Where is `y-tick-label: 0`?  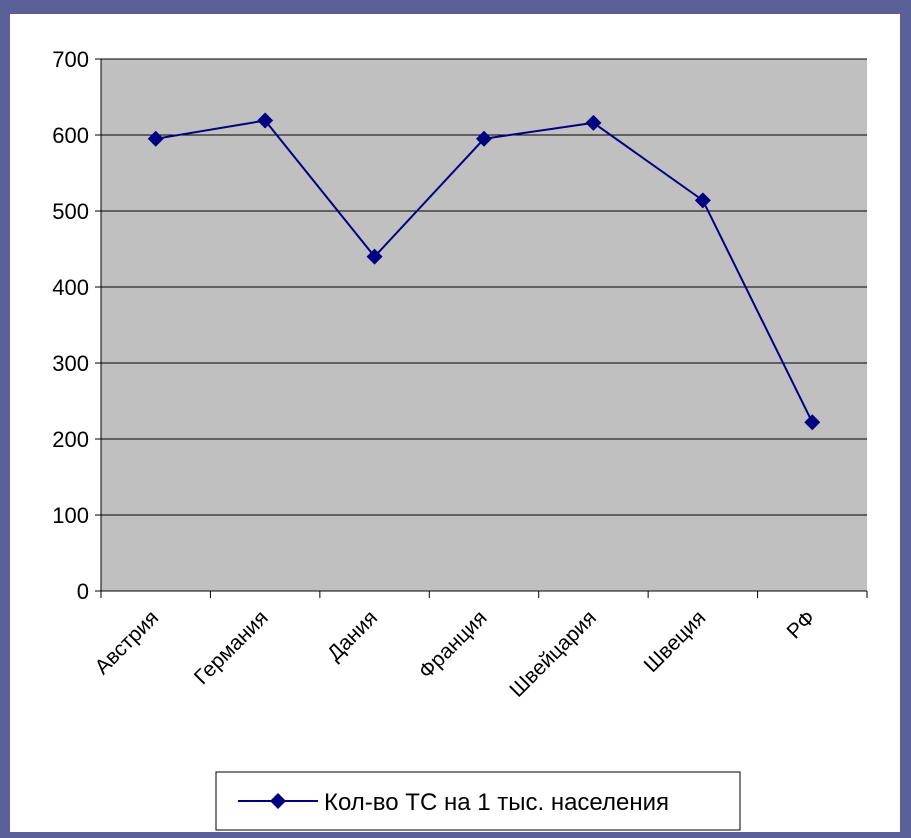 y-tick-label: 0 is located at coordinates (83, 591).